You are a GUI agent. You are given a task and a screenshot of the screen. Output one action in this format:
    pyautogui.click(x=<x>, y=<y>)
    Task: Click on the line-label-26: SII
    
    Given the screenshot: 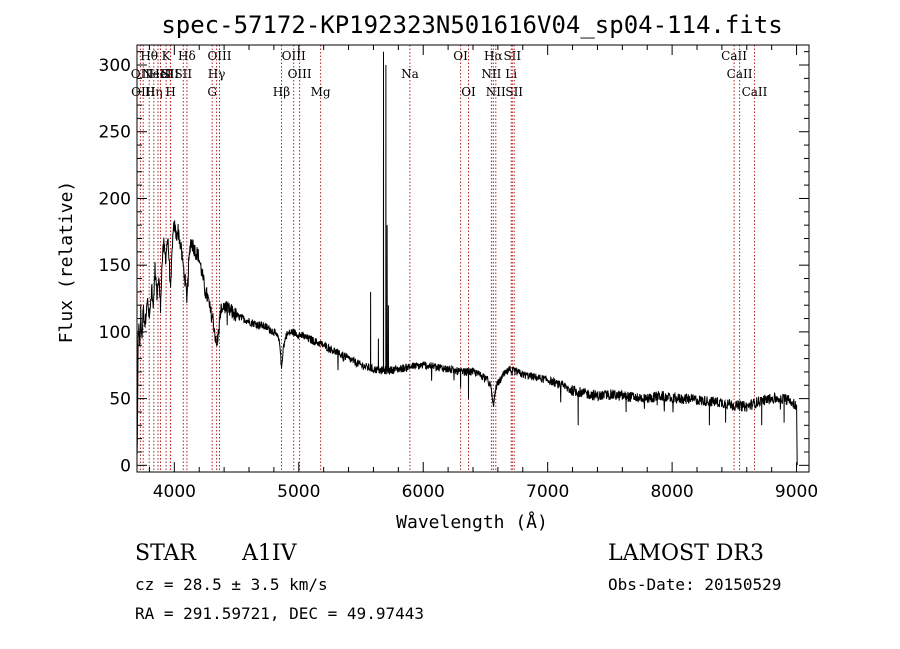 What is the action you would take?
    pyautogui.click(x=514, y=92)
    